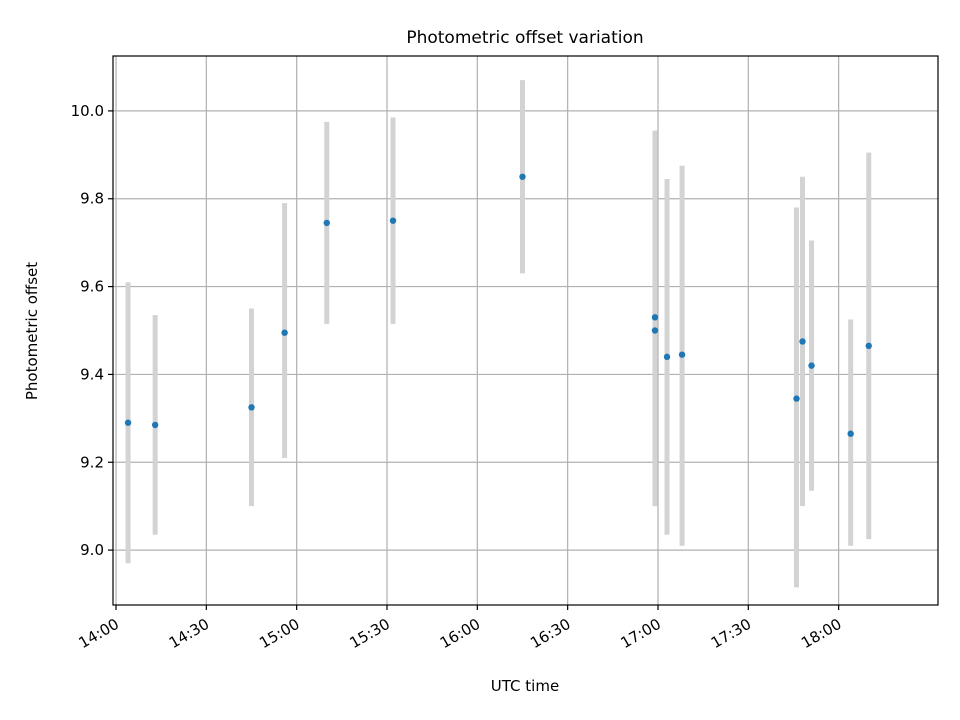  I want to click on x-tick-label: 16:00, so click(460, 633).